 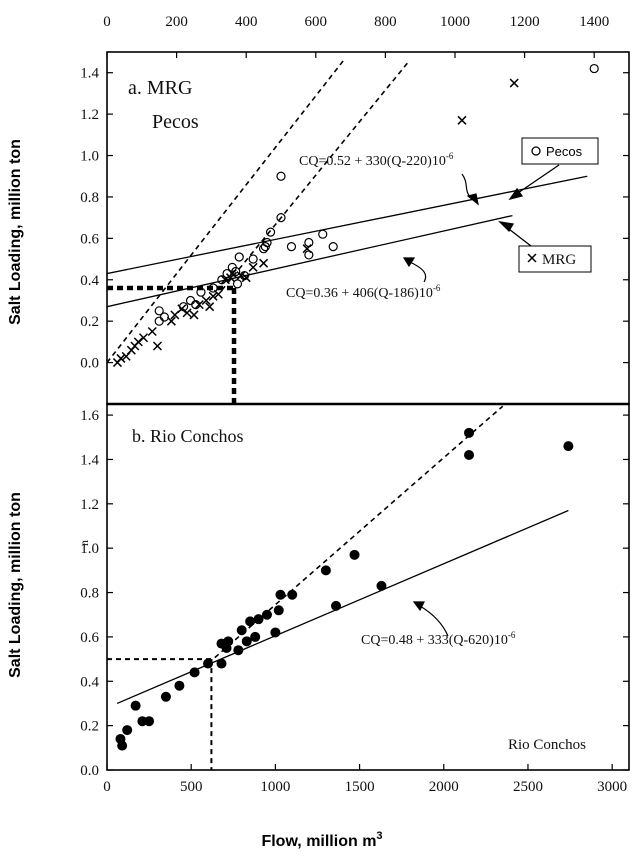 What do you see at coordinates (246, 22) in the screenshot?
I see `x-tick-label: 400` at bounding box center [246, 22].